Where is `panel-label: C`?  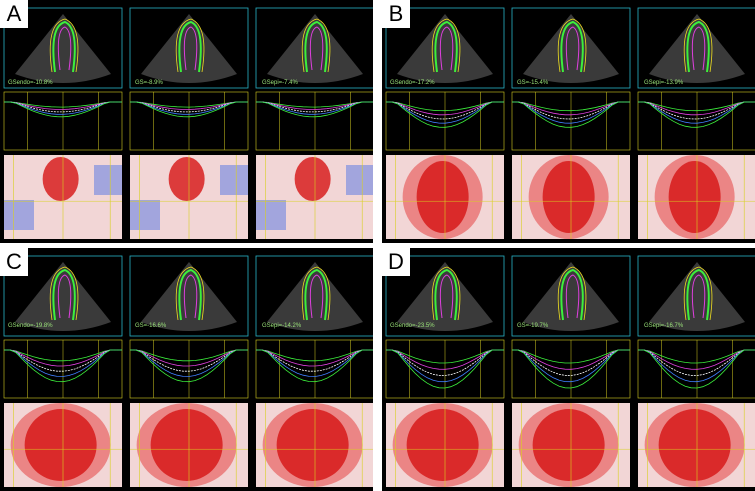
panel-label: C is located at coordinates (14, 262).